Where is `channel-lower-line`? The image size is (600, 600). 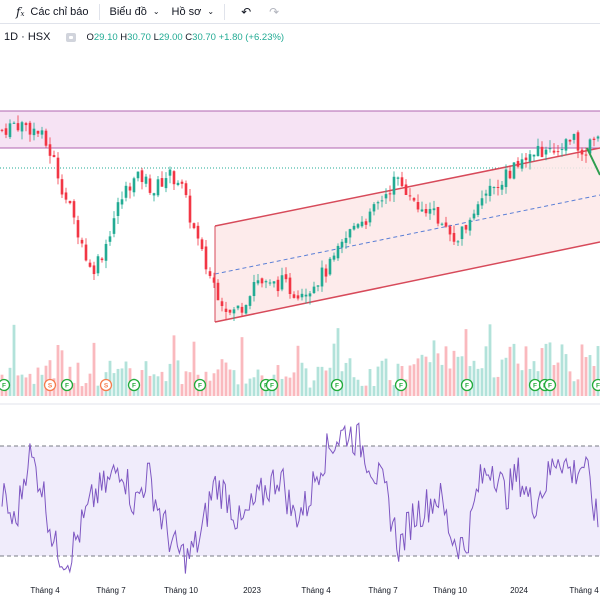
channel-lower-line is located at coordinates (407, 282).